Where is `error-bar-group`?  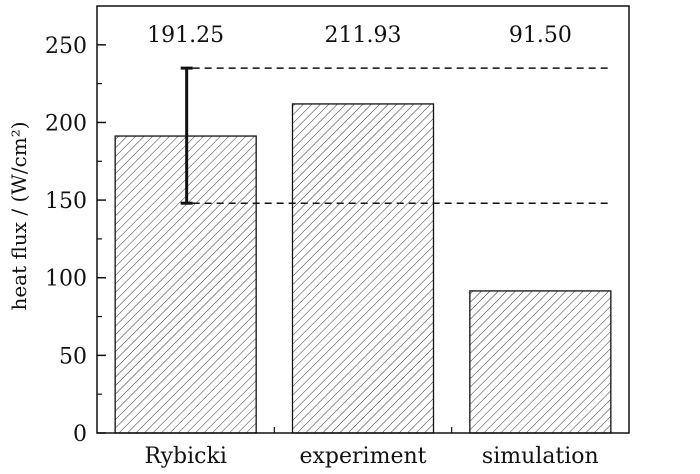
error-bar-group is located at coordinates (186, 135).